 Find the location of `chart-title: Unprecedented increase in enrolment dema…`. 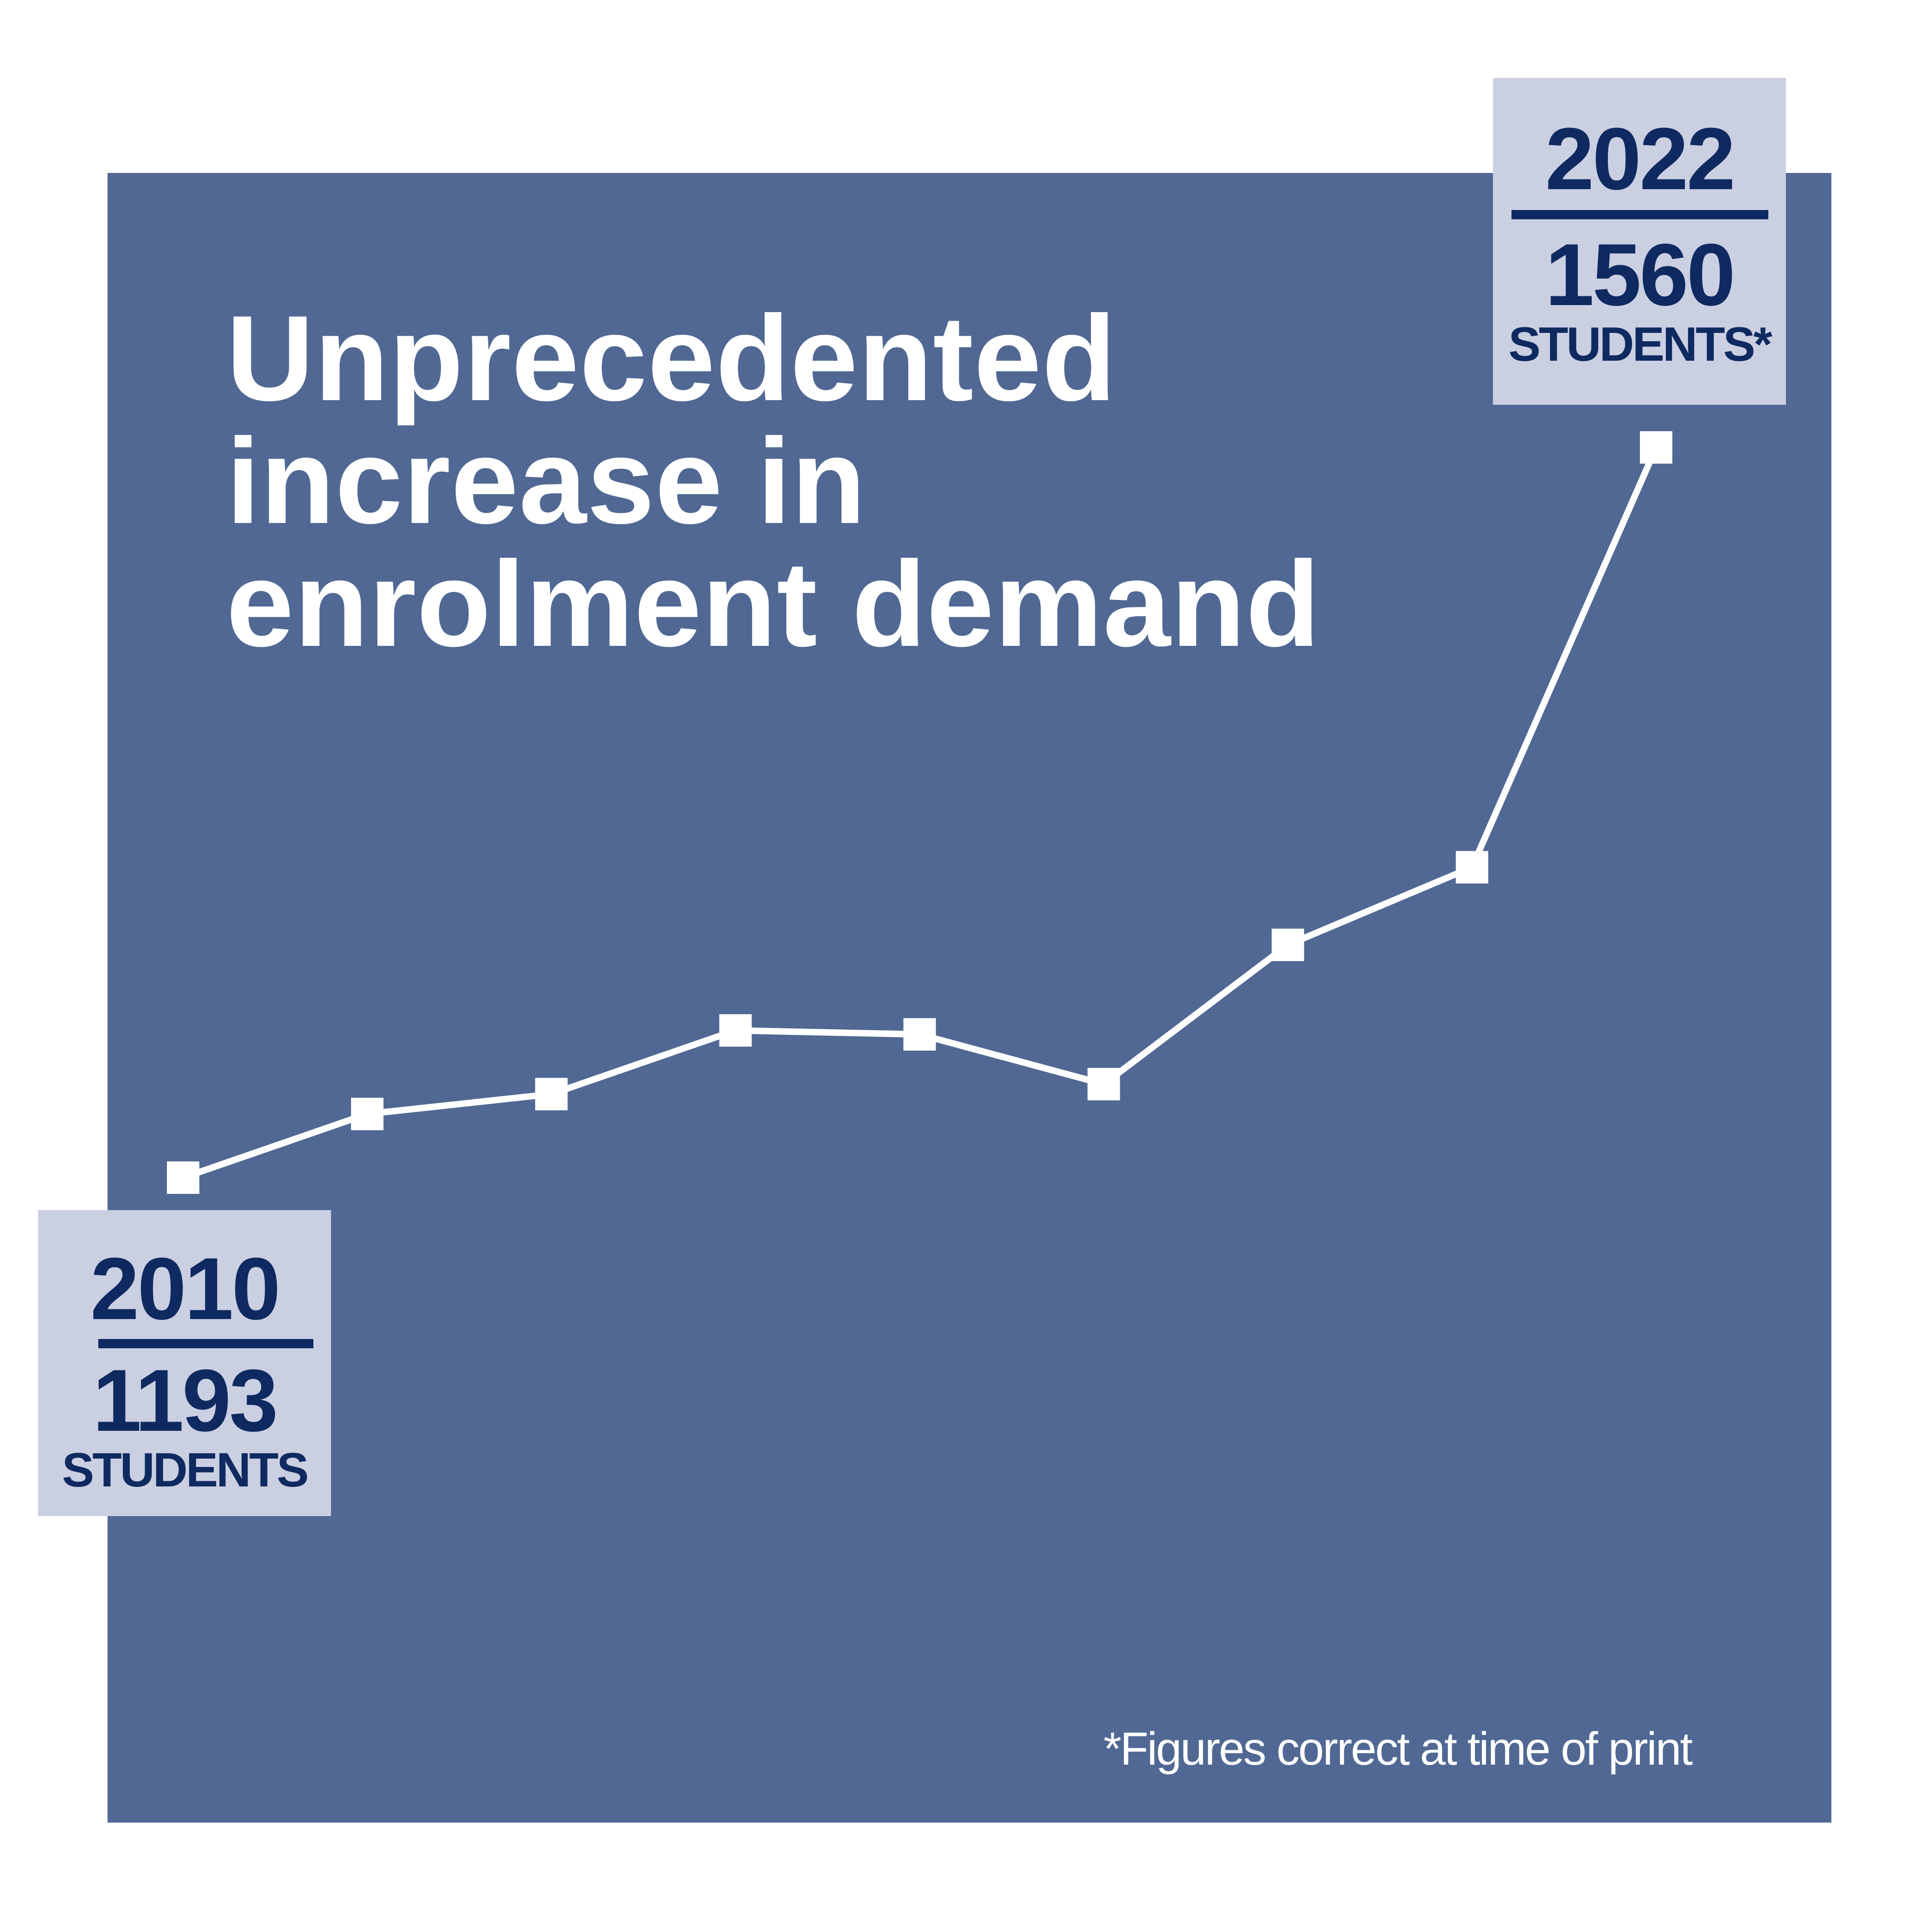

chart-title: Unprecedented increase in enrolment dema… is located at coordinates (773, 481).